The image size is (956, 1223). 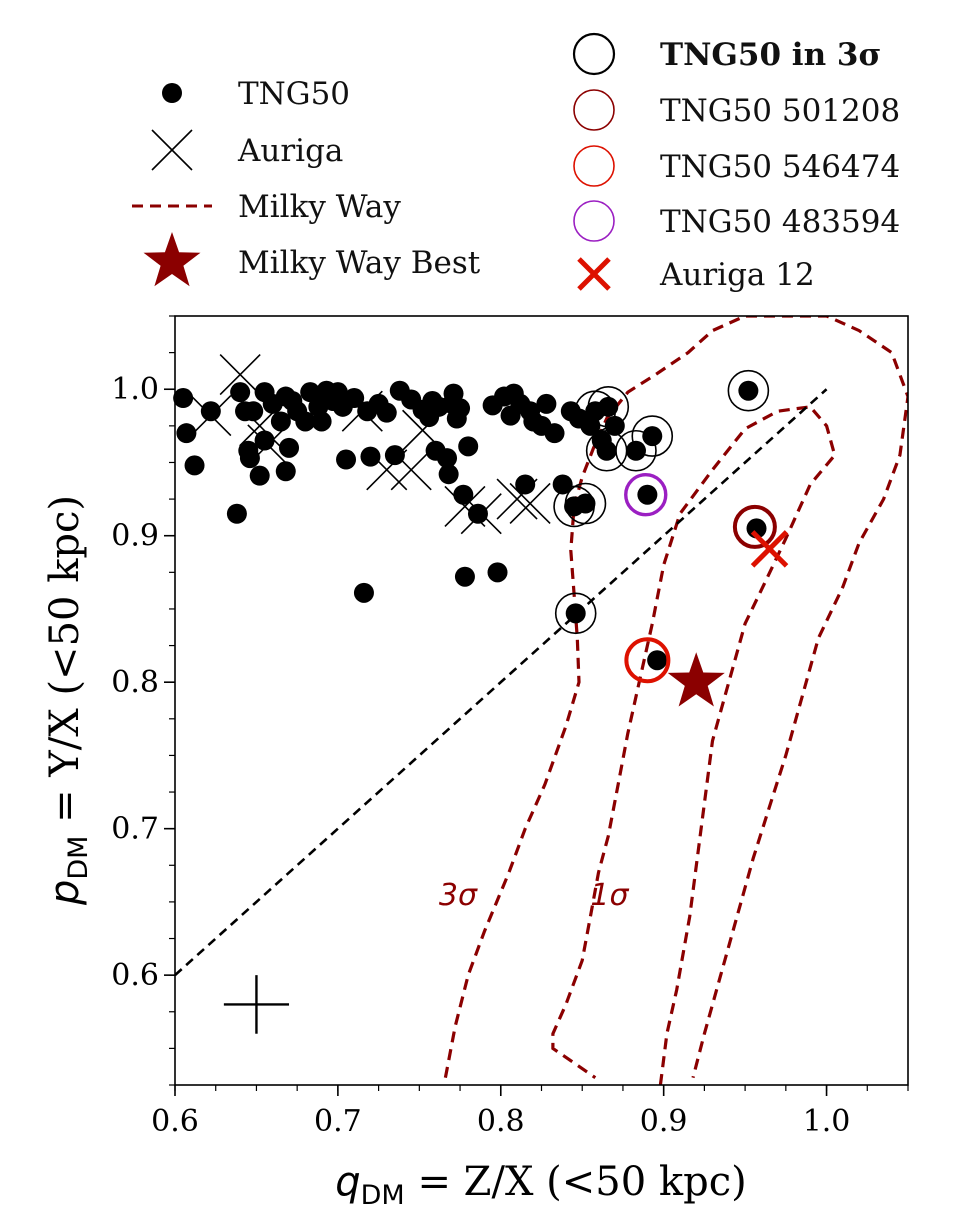 I want to click on x-tick-label-4: 1.0, so click(x=827, y=1121).